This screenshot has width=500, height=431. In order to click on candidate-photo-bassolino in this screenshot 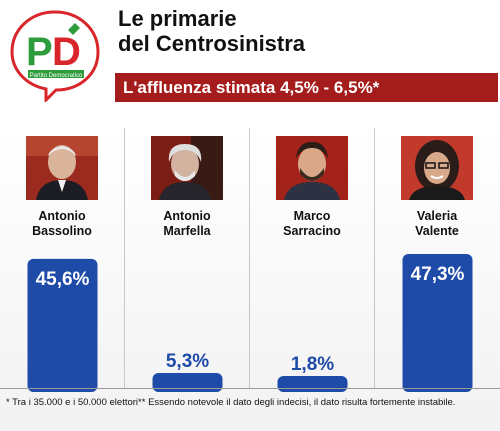, I will do `click(62, 168)`.